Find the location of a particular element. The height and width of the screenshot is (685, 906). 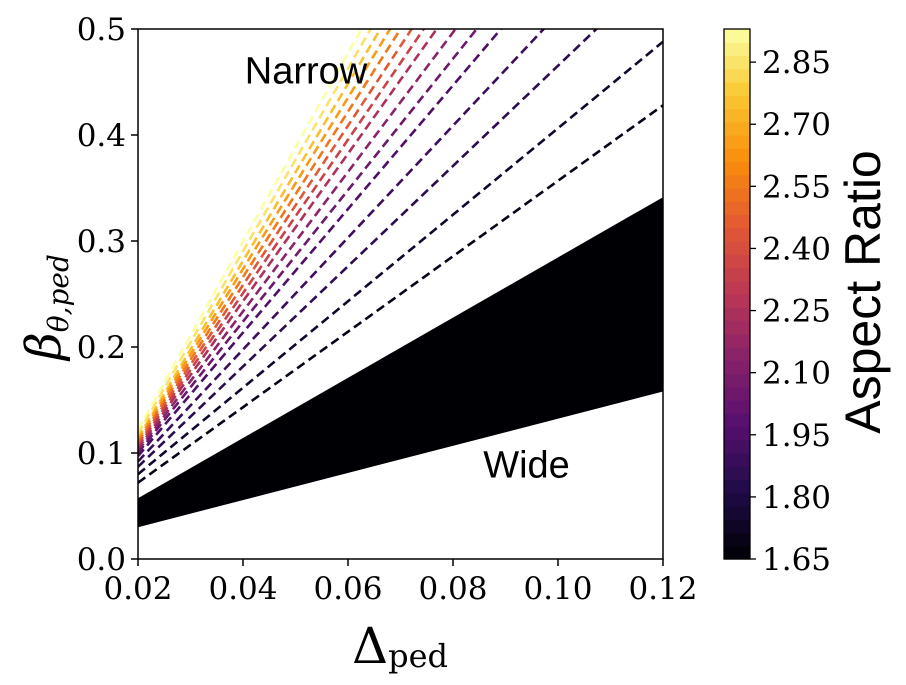

colorbar-tick-label: 2.25 is located at coordinates (796, 312).